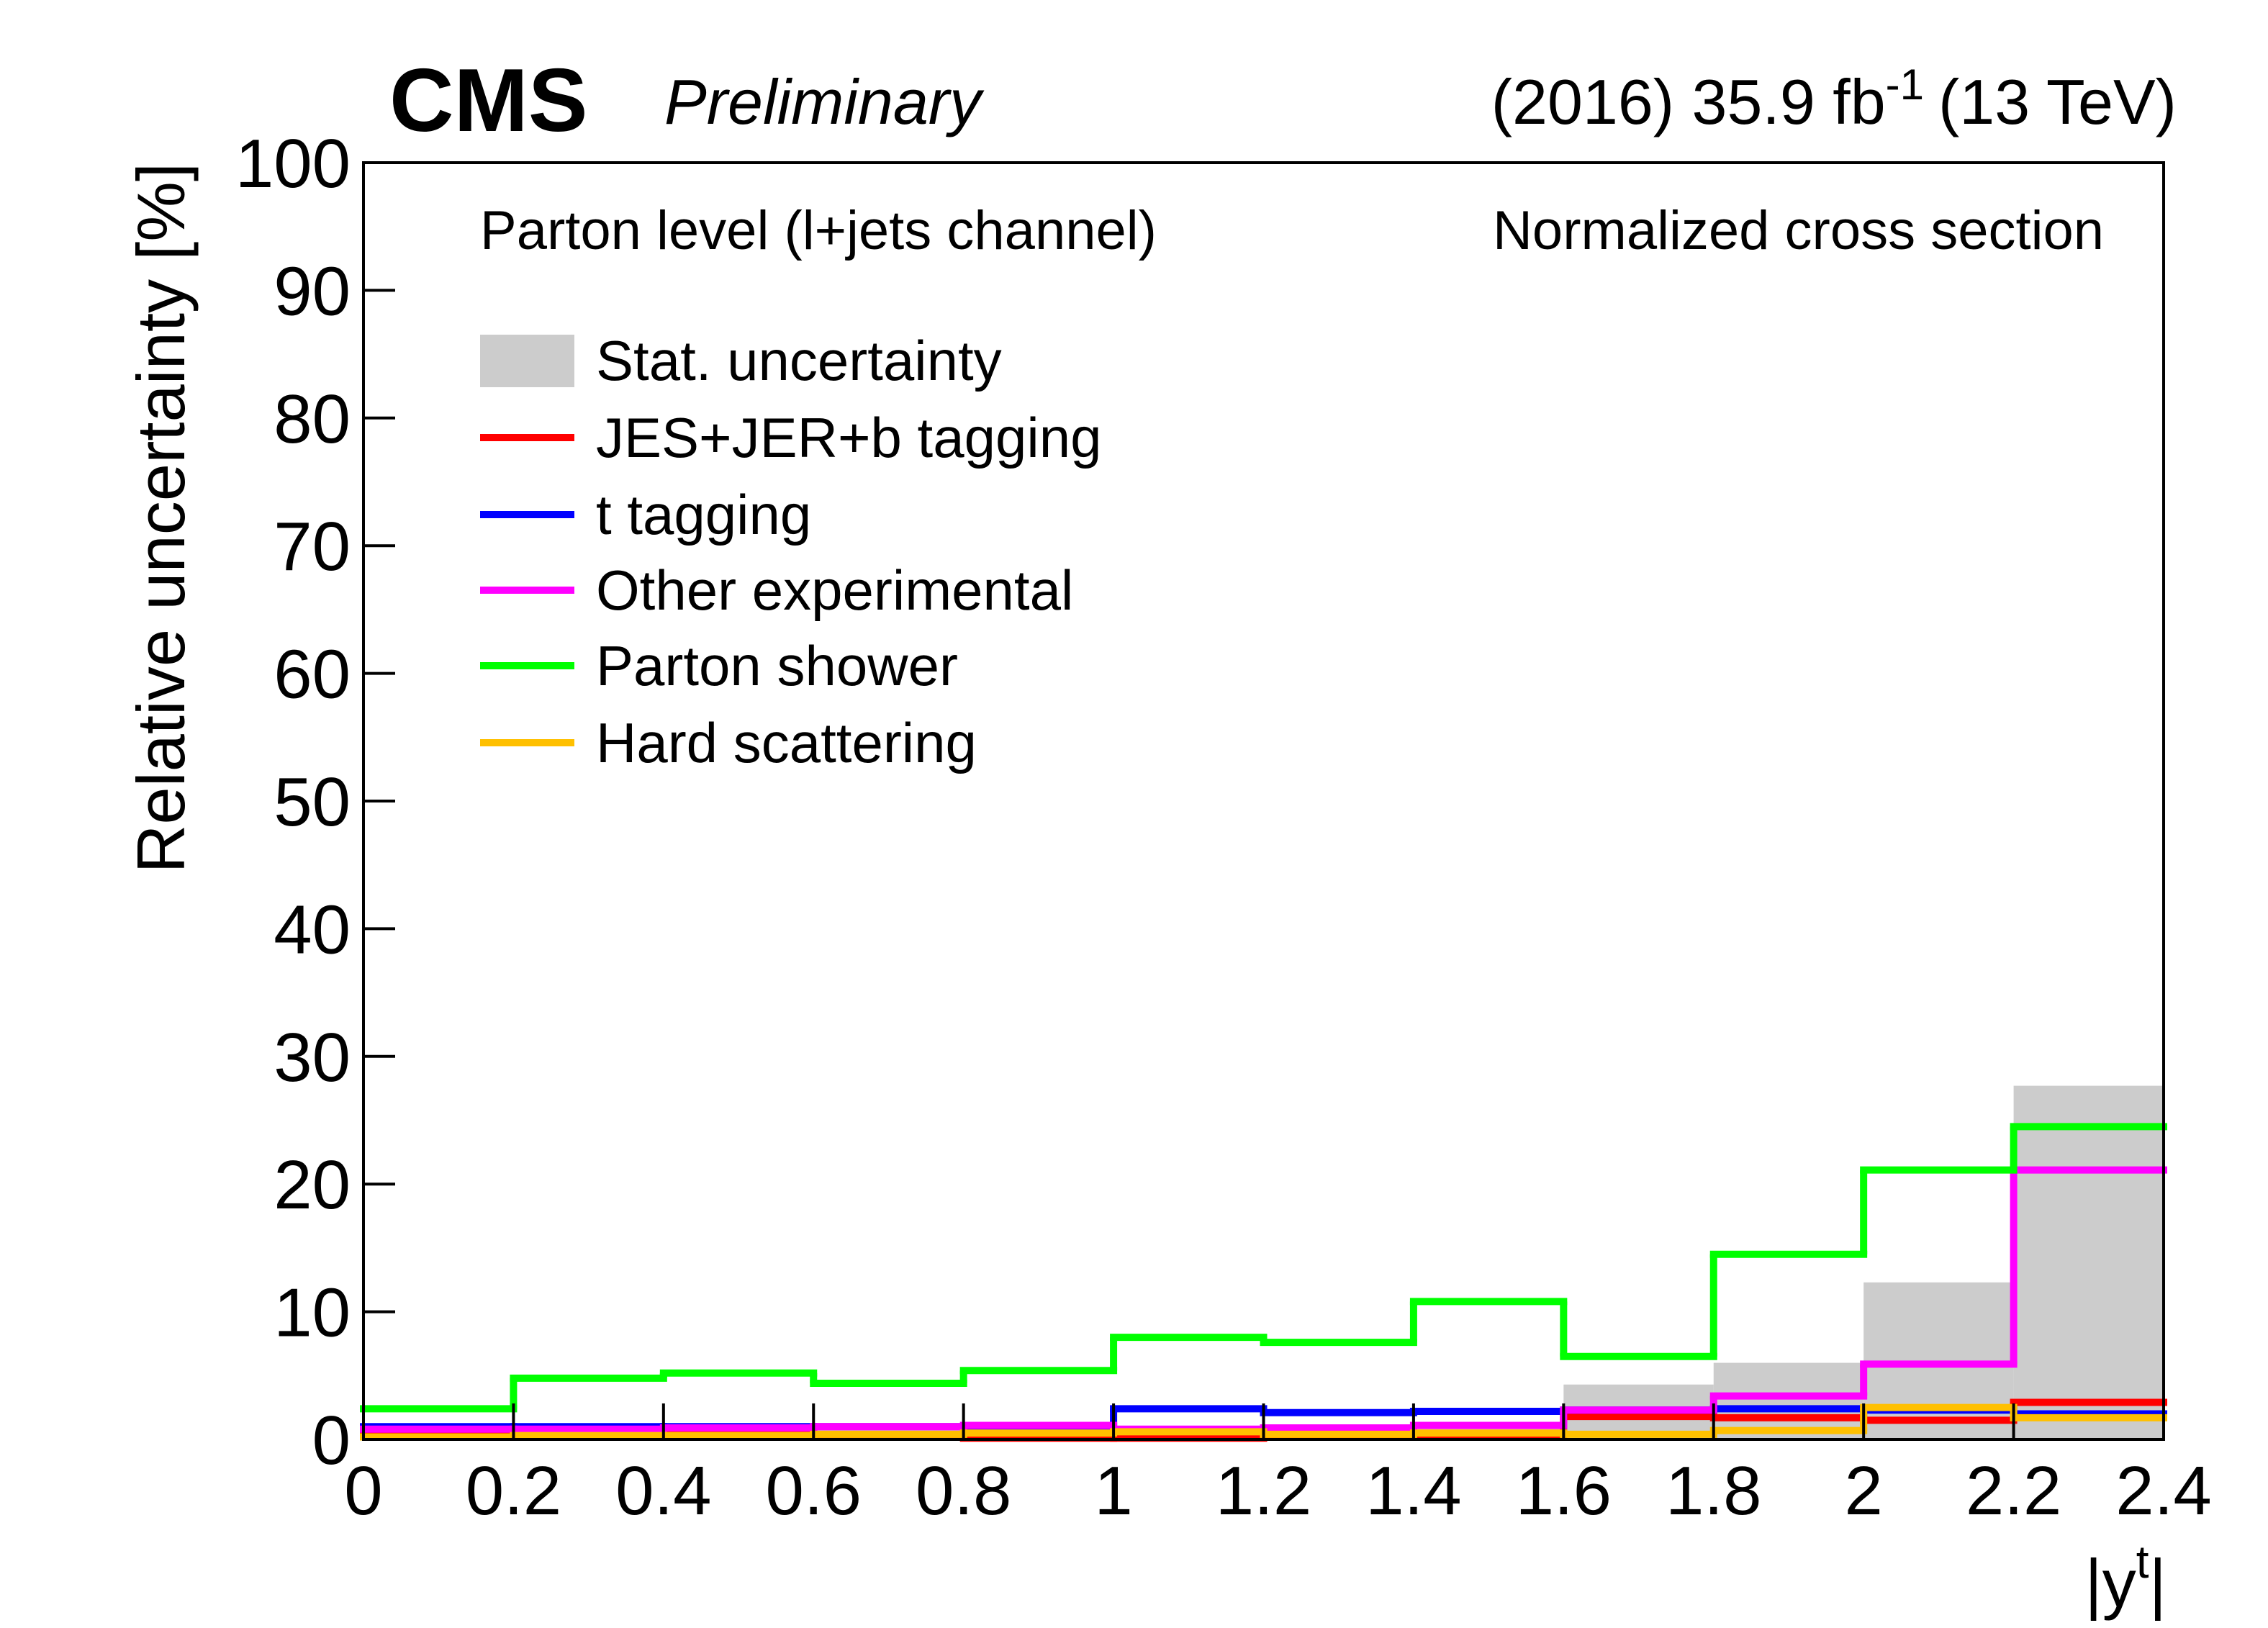 The height and width of the screenshot is (1628, 2268). What do you see at coordinates (331, 1440) in the screenshot?
I see `y-tick-label: 0` at bounding box center [331, 1440].